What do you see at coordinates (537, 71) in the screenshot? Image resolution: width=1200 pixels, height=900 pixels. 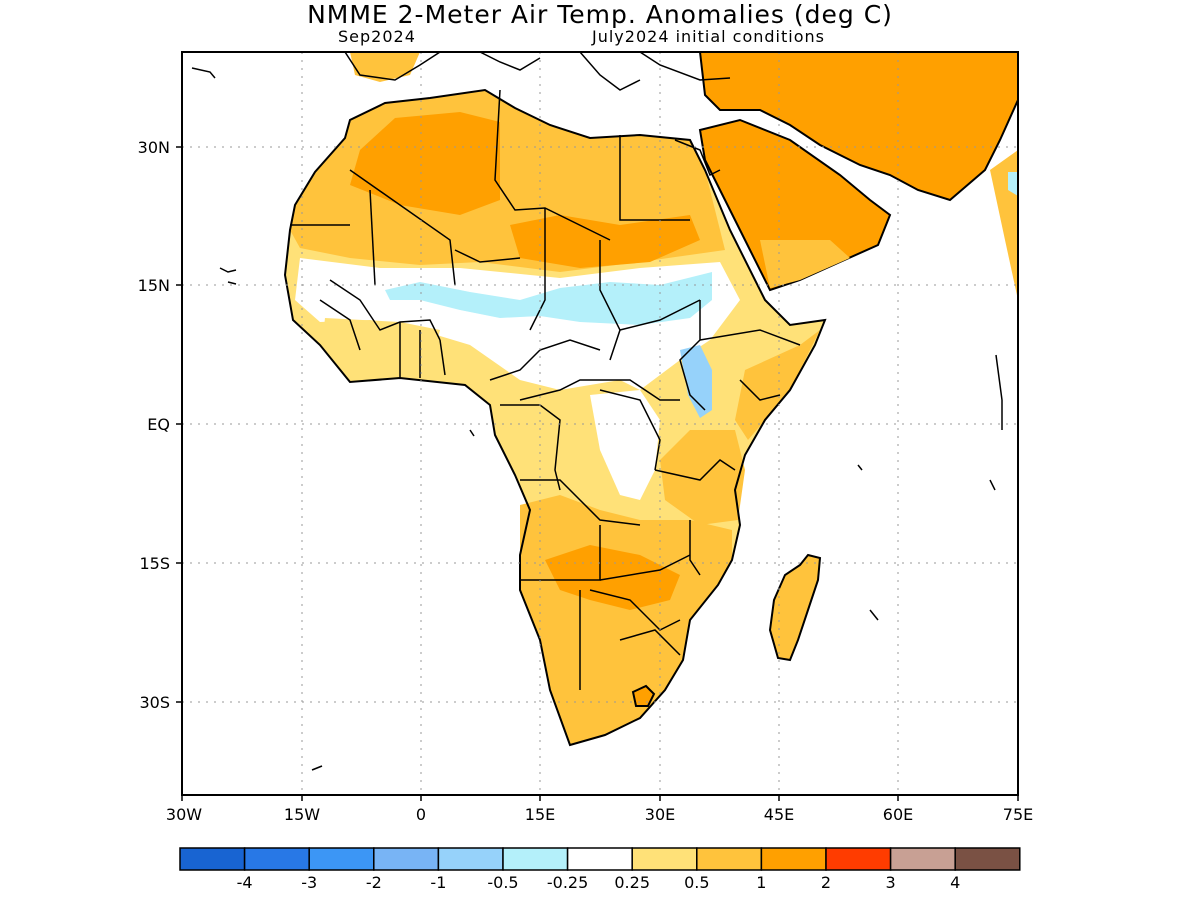 I see `europe-coast` at bounding box center [537, 71].